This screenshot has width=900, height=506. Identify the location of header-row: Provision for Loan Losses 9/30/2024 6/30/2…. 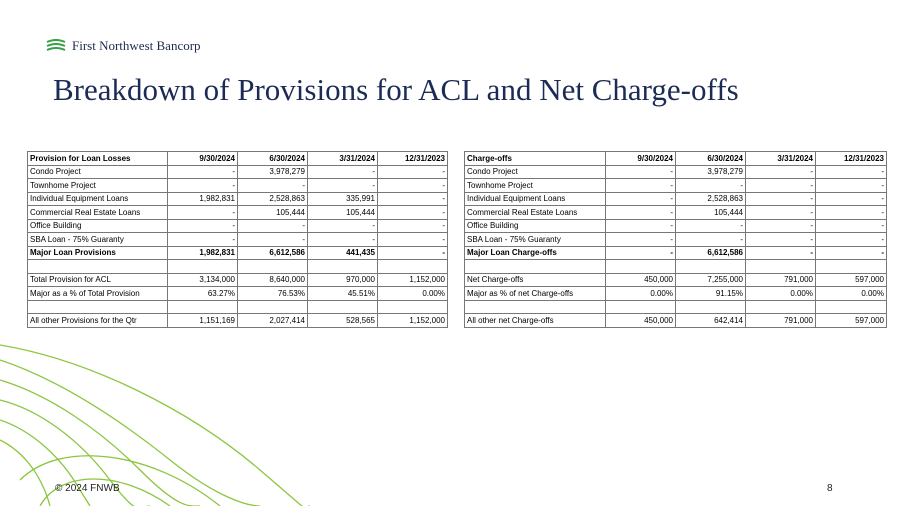
(237, 158).